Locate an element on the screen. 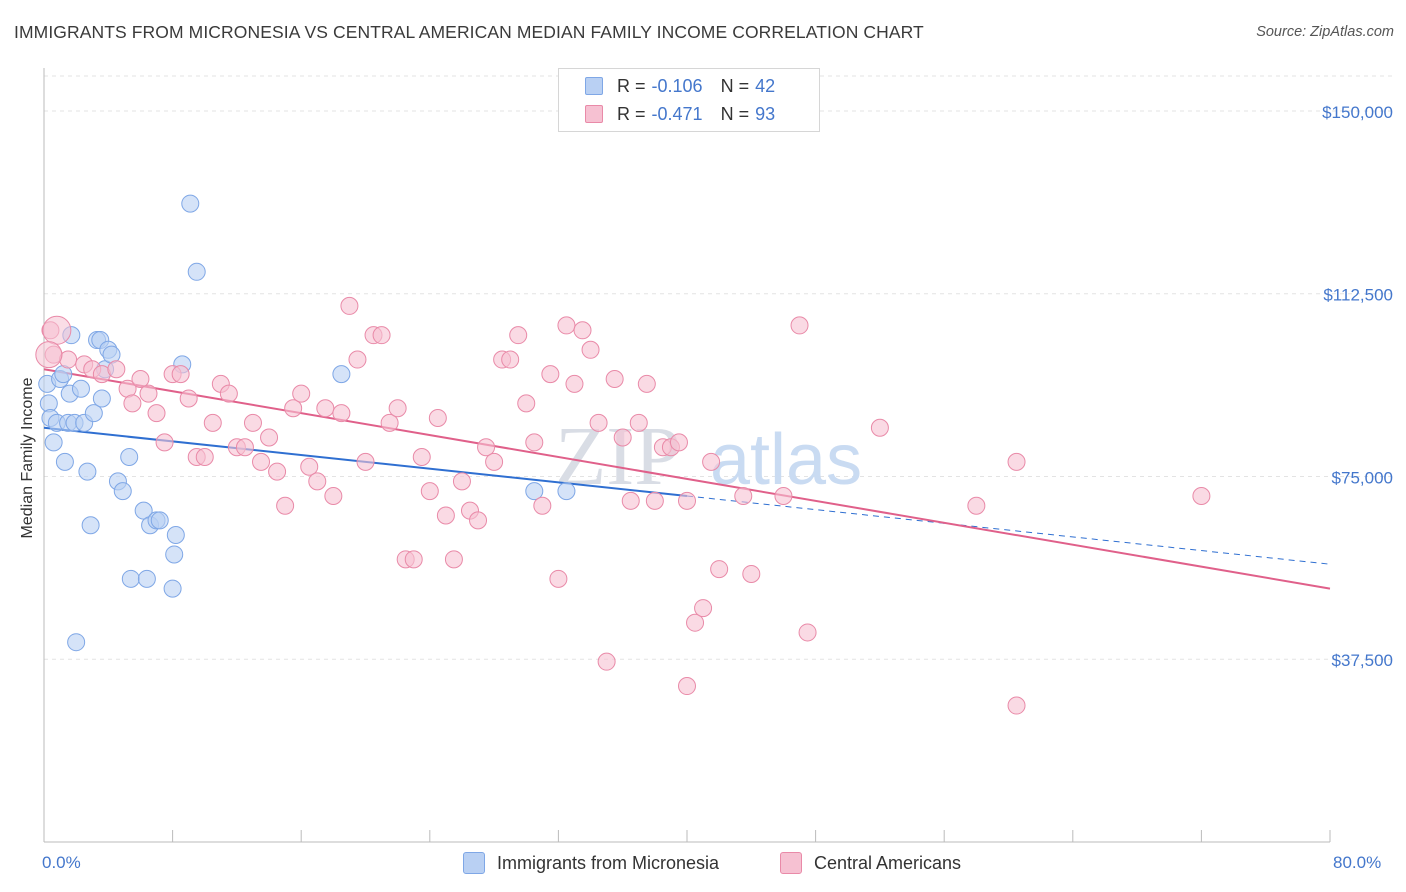 This screenshot has height=892, width=1406. central-americans-r-value: -0.471 is located at coordinates (677, 113).